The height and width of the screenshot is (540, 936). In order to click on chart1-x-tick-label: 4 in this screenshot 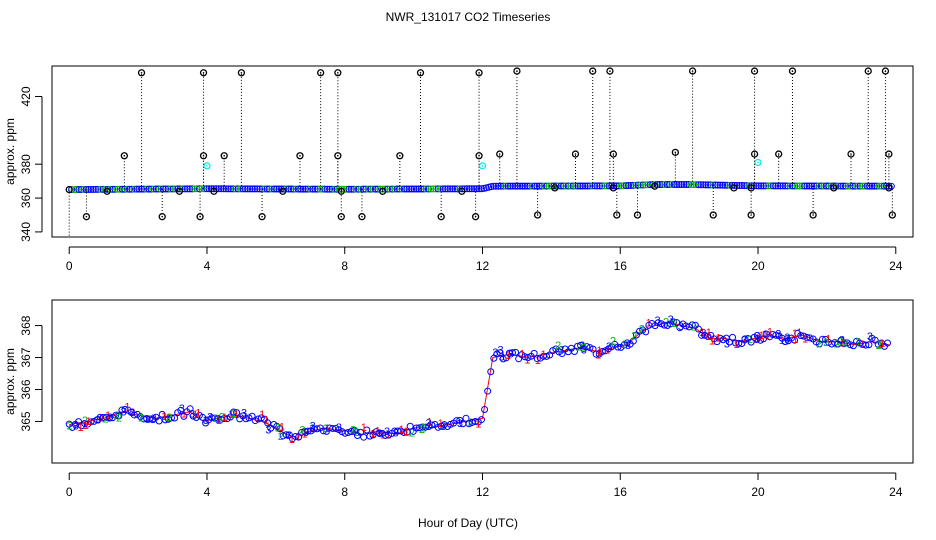, I will do `click(207, 492)`.